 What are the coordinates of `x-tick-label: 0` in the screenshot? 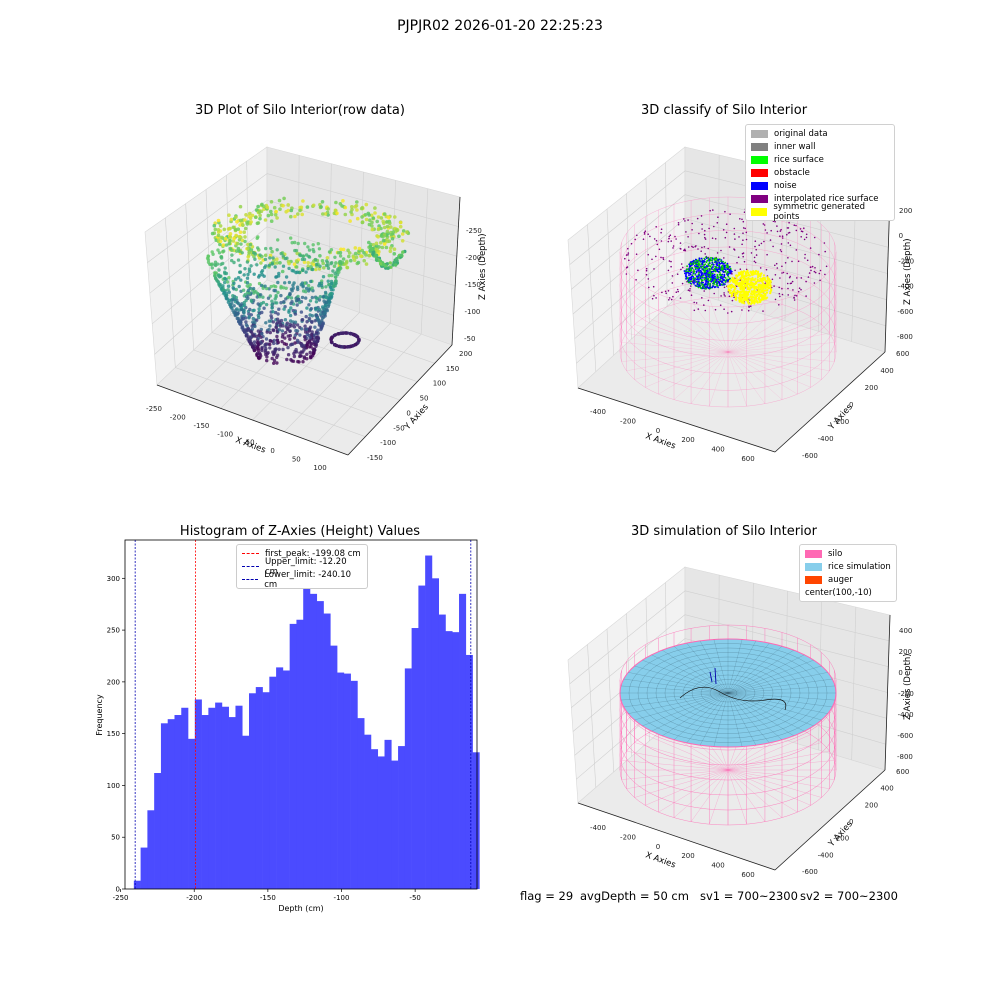 It's located at (658, 431).